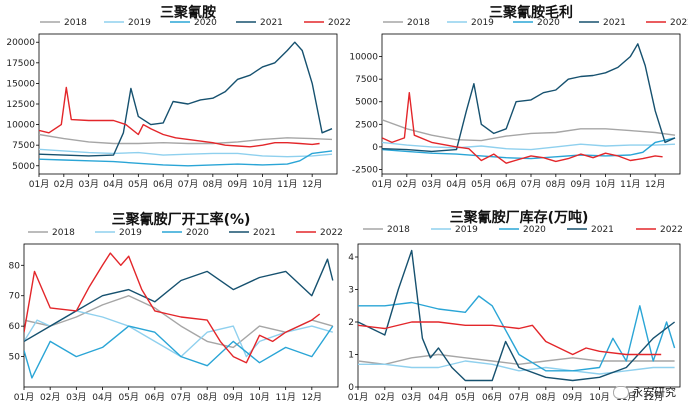 Image resolution: width=688 pixels, height=408 pixels. I want to click on x-tick-label: 09月, so click(572, 397).